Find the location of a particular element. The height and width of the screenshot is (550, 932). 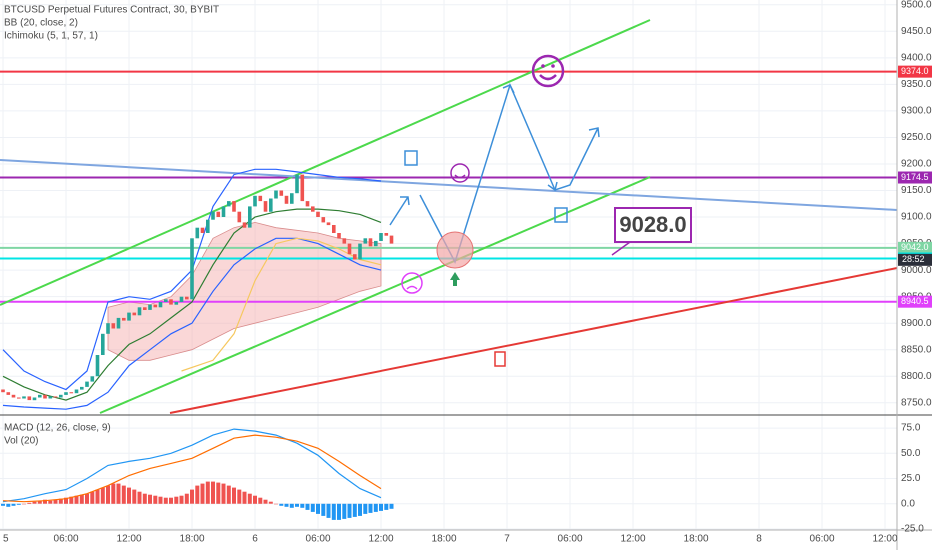

smiley-eye is located at coordinates (553, 66).